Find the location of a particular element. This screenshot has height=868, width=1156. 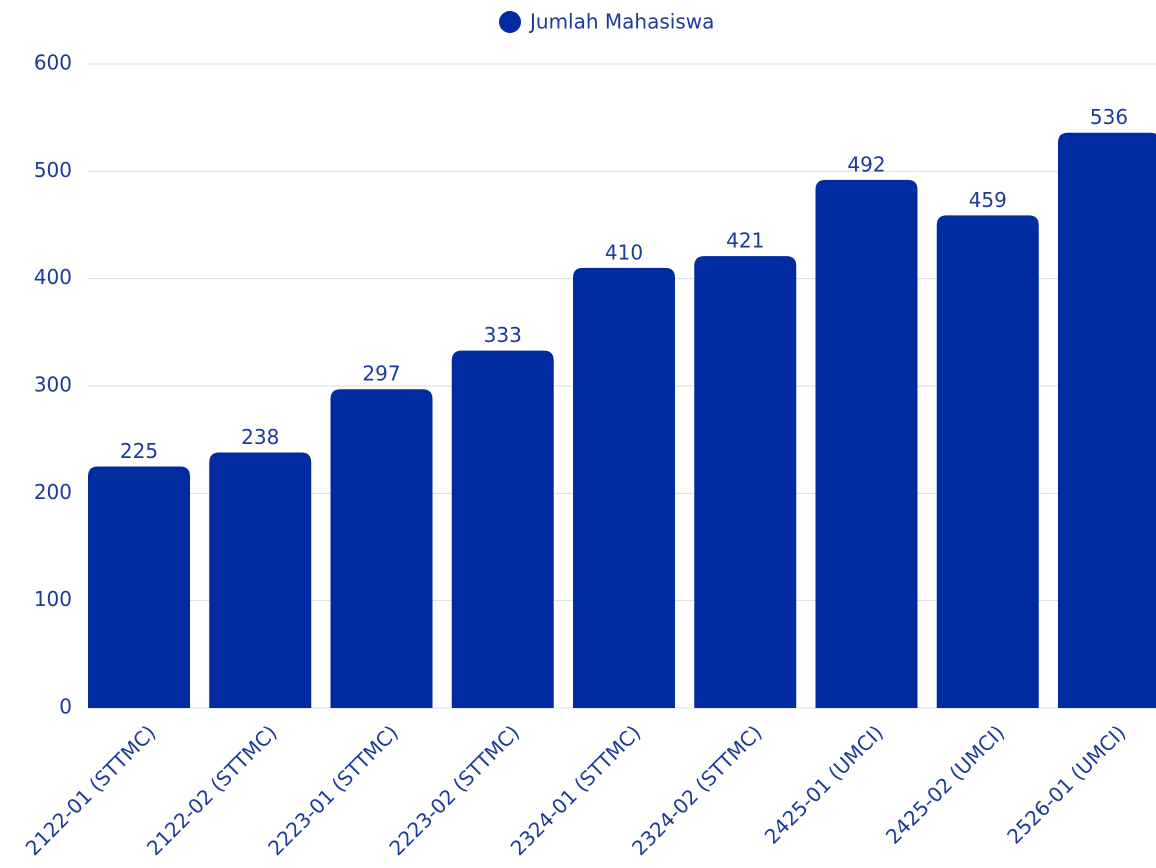

x-tick-label: 2223-02 (STTMC) is located at coordinates (454, 790).